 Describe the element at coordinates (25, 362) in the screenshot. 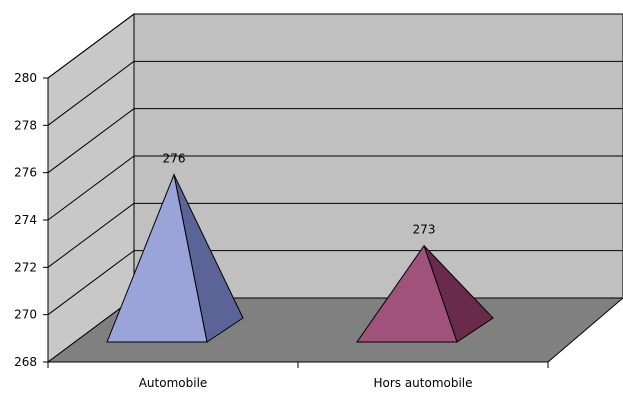

I see `y-tick-label: 268` at that location.